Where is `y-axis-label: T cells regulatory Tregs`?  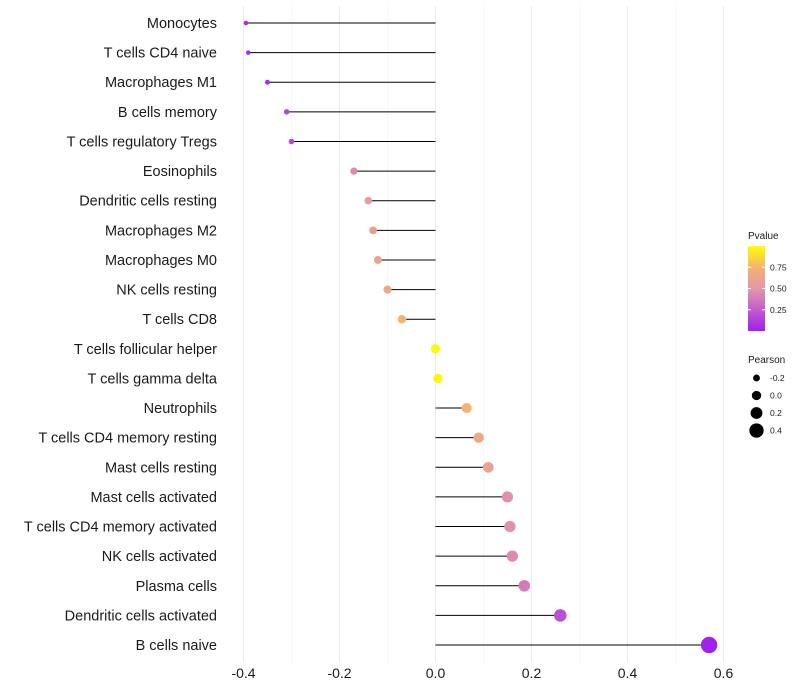
y-axis-label: T cells regulatory Tregs is located at coordinates (142, 142).